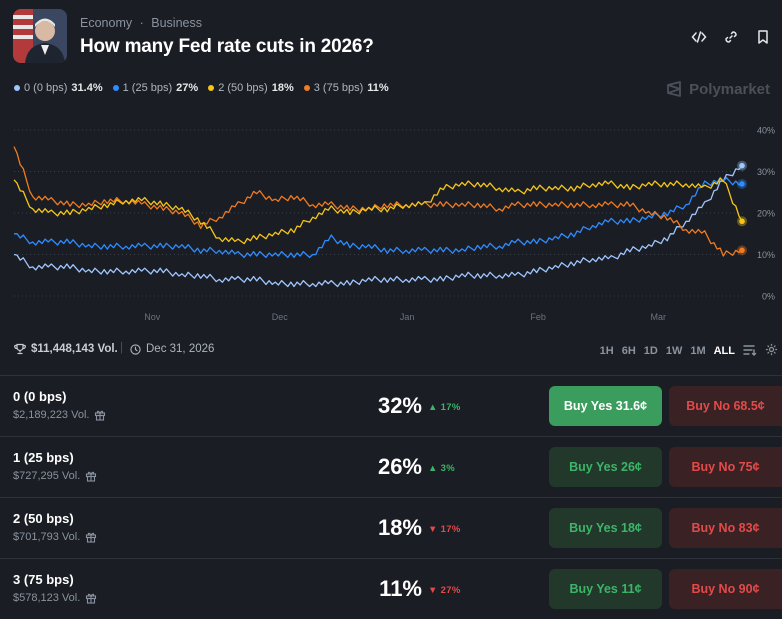  What do you see at coordinates (447, 468) in the screenshot?
I see `change-value: 3%` at bounding box center [447, 468].